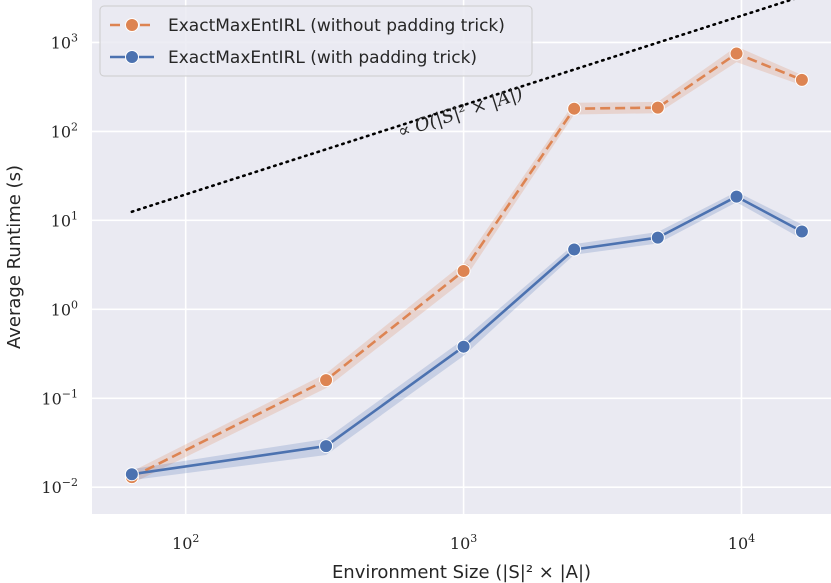  I want to click on legend-box, so click(316, 41).